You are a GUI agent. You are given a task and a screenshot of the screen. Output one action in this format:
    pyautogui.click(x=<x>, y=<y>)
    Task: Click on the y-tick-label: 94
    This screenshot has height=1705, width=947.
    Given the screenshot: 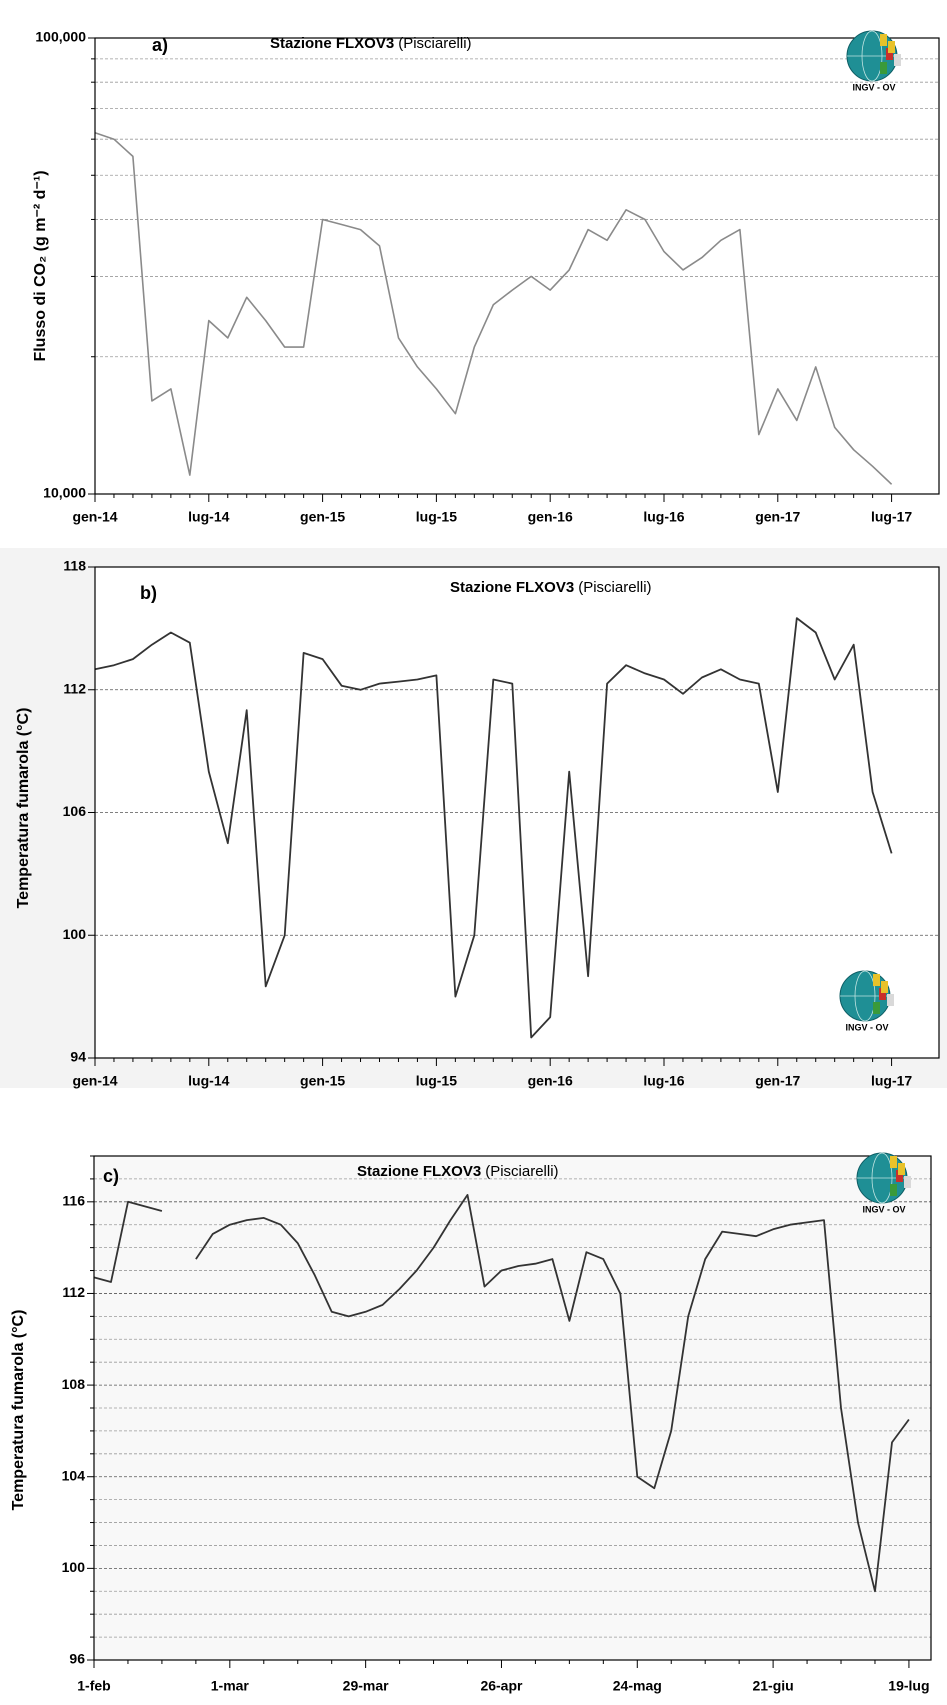 What is the action you would take?
    pyautogui.click(x=78, y=1057)
    